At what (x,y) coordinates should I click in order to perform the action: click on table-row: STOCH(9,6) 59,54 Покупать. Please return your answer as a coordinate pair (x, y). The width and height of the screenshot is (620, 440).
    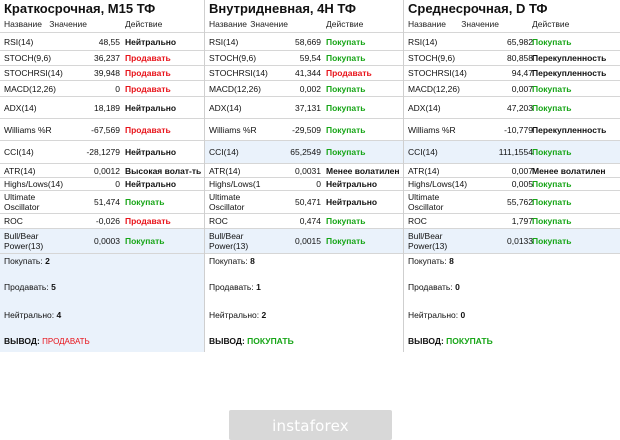
    Looking at the image, I should click on (304, 57).